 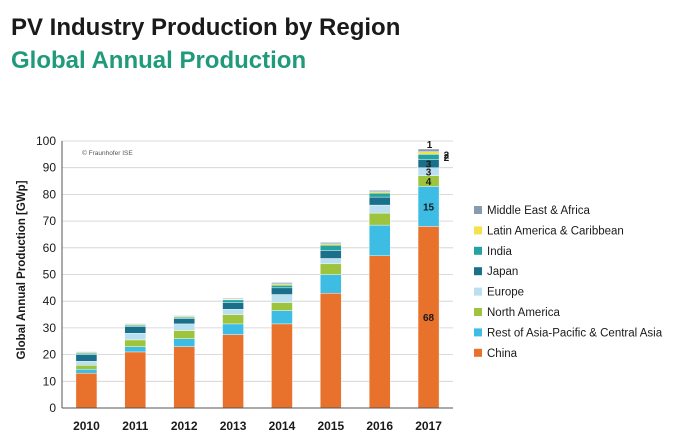 I want to click on y-tick-label: 10, so click(x=50, y=381).